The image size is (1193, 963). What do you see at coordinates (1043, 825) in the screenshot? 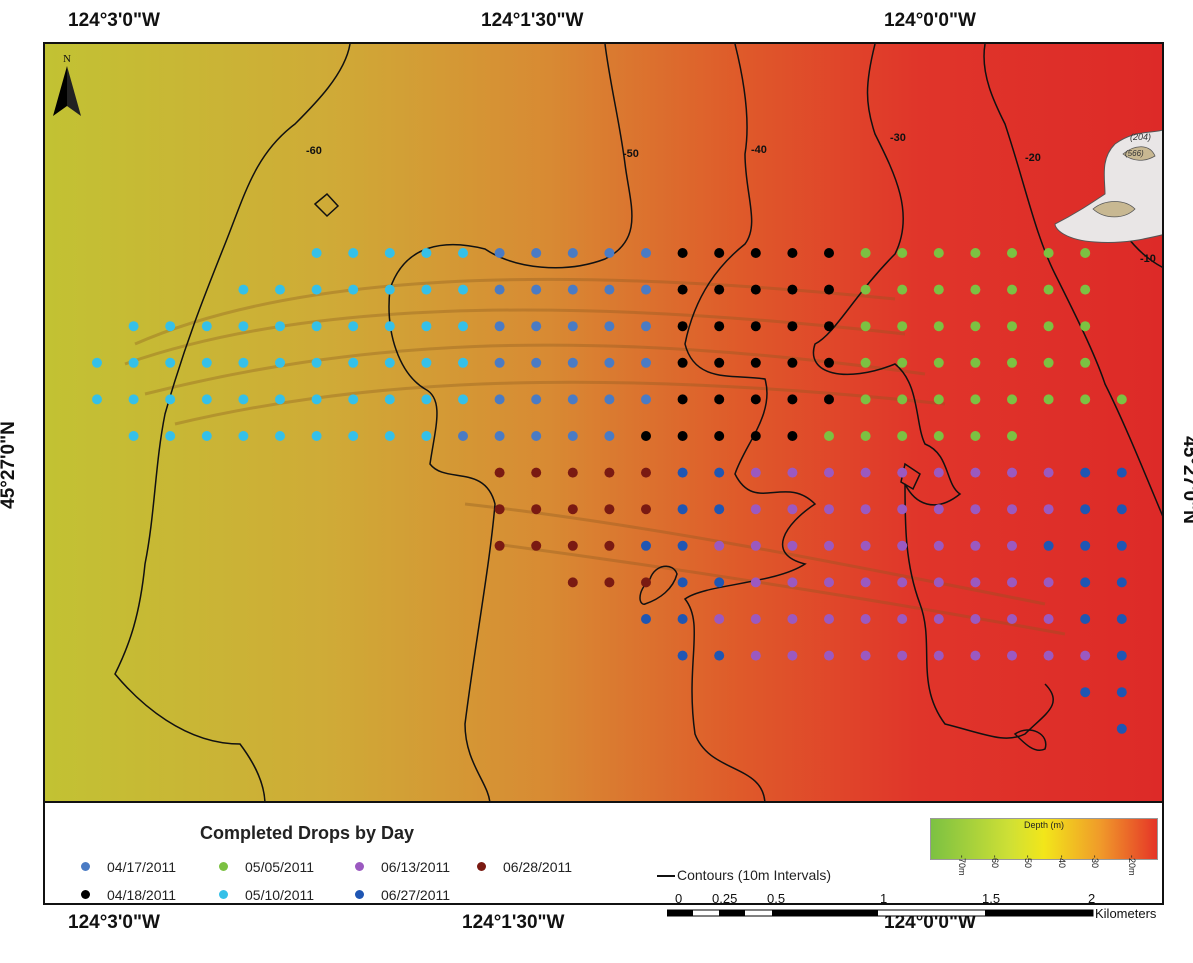
I see `colorbar-title: Depth (m)` at bounding box center [1043, 825].